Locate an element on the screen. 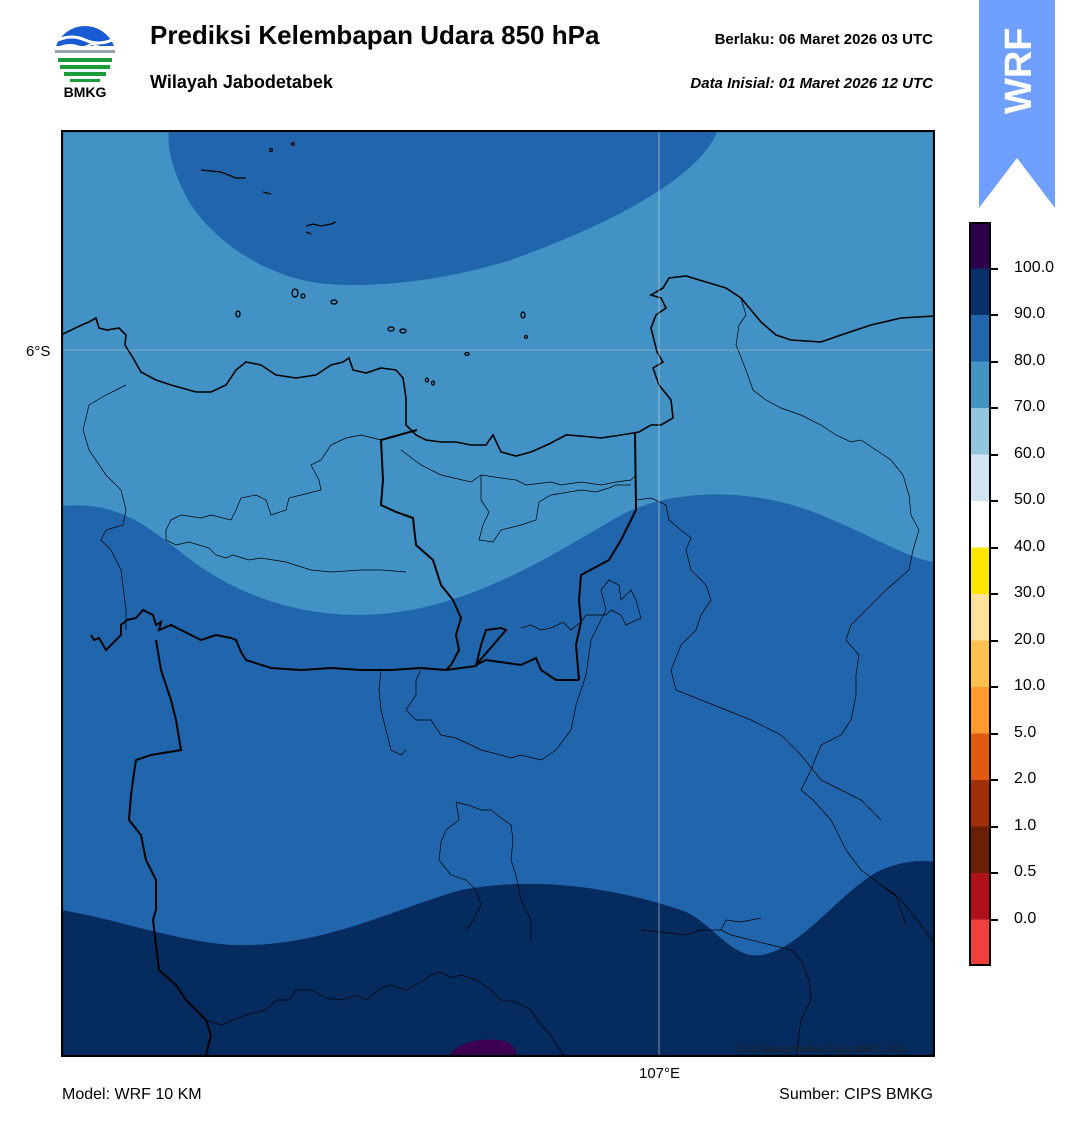 This screenshot has height=1128, width=1081. colorbar-tick-label: 0.0 is located at coordinates (1025, 918).